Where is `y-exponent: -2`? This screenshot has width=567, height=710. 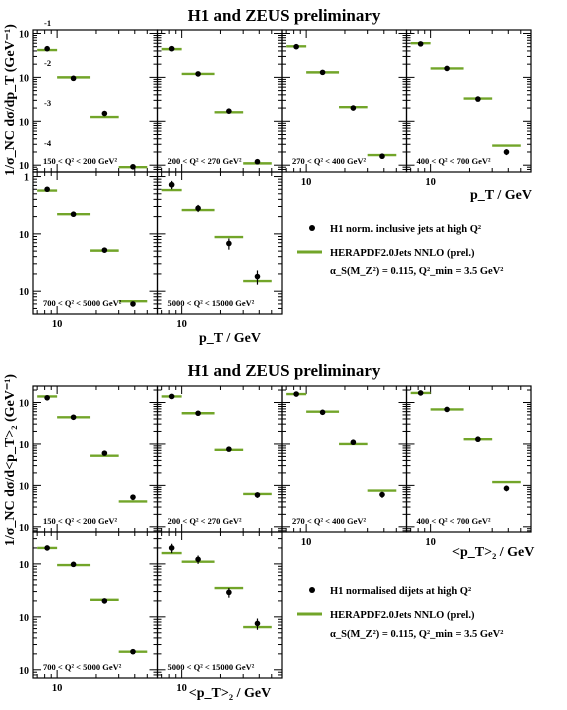
y-exponent: -2 is located at coordinates (47, 63).